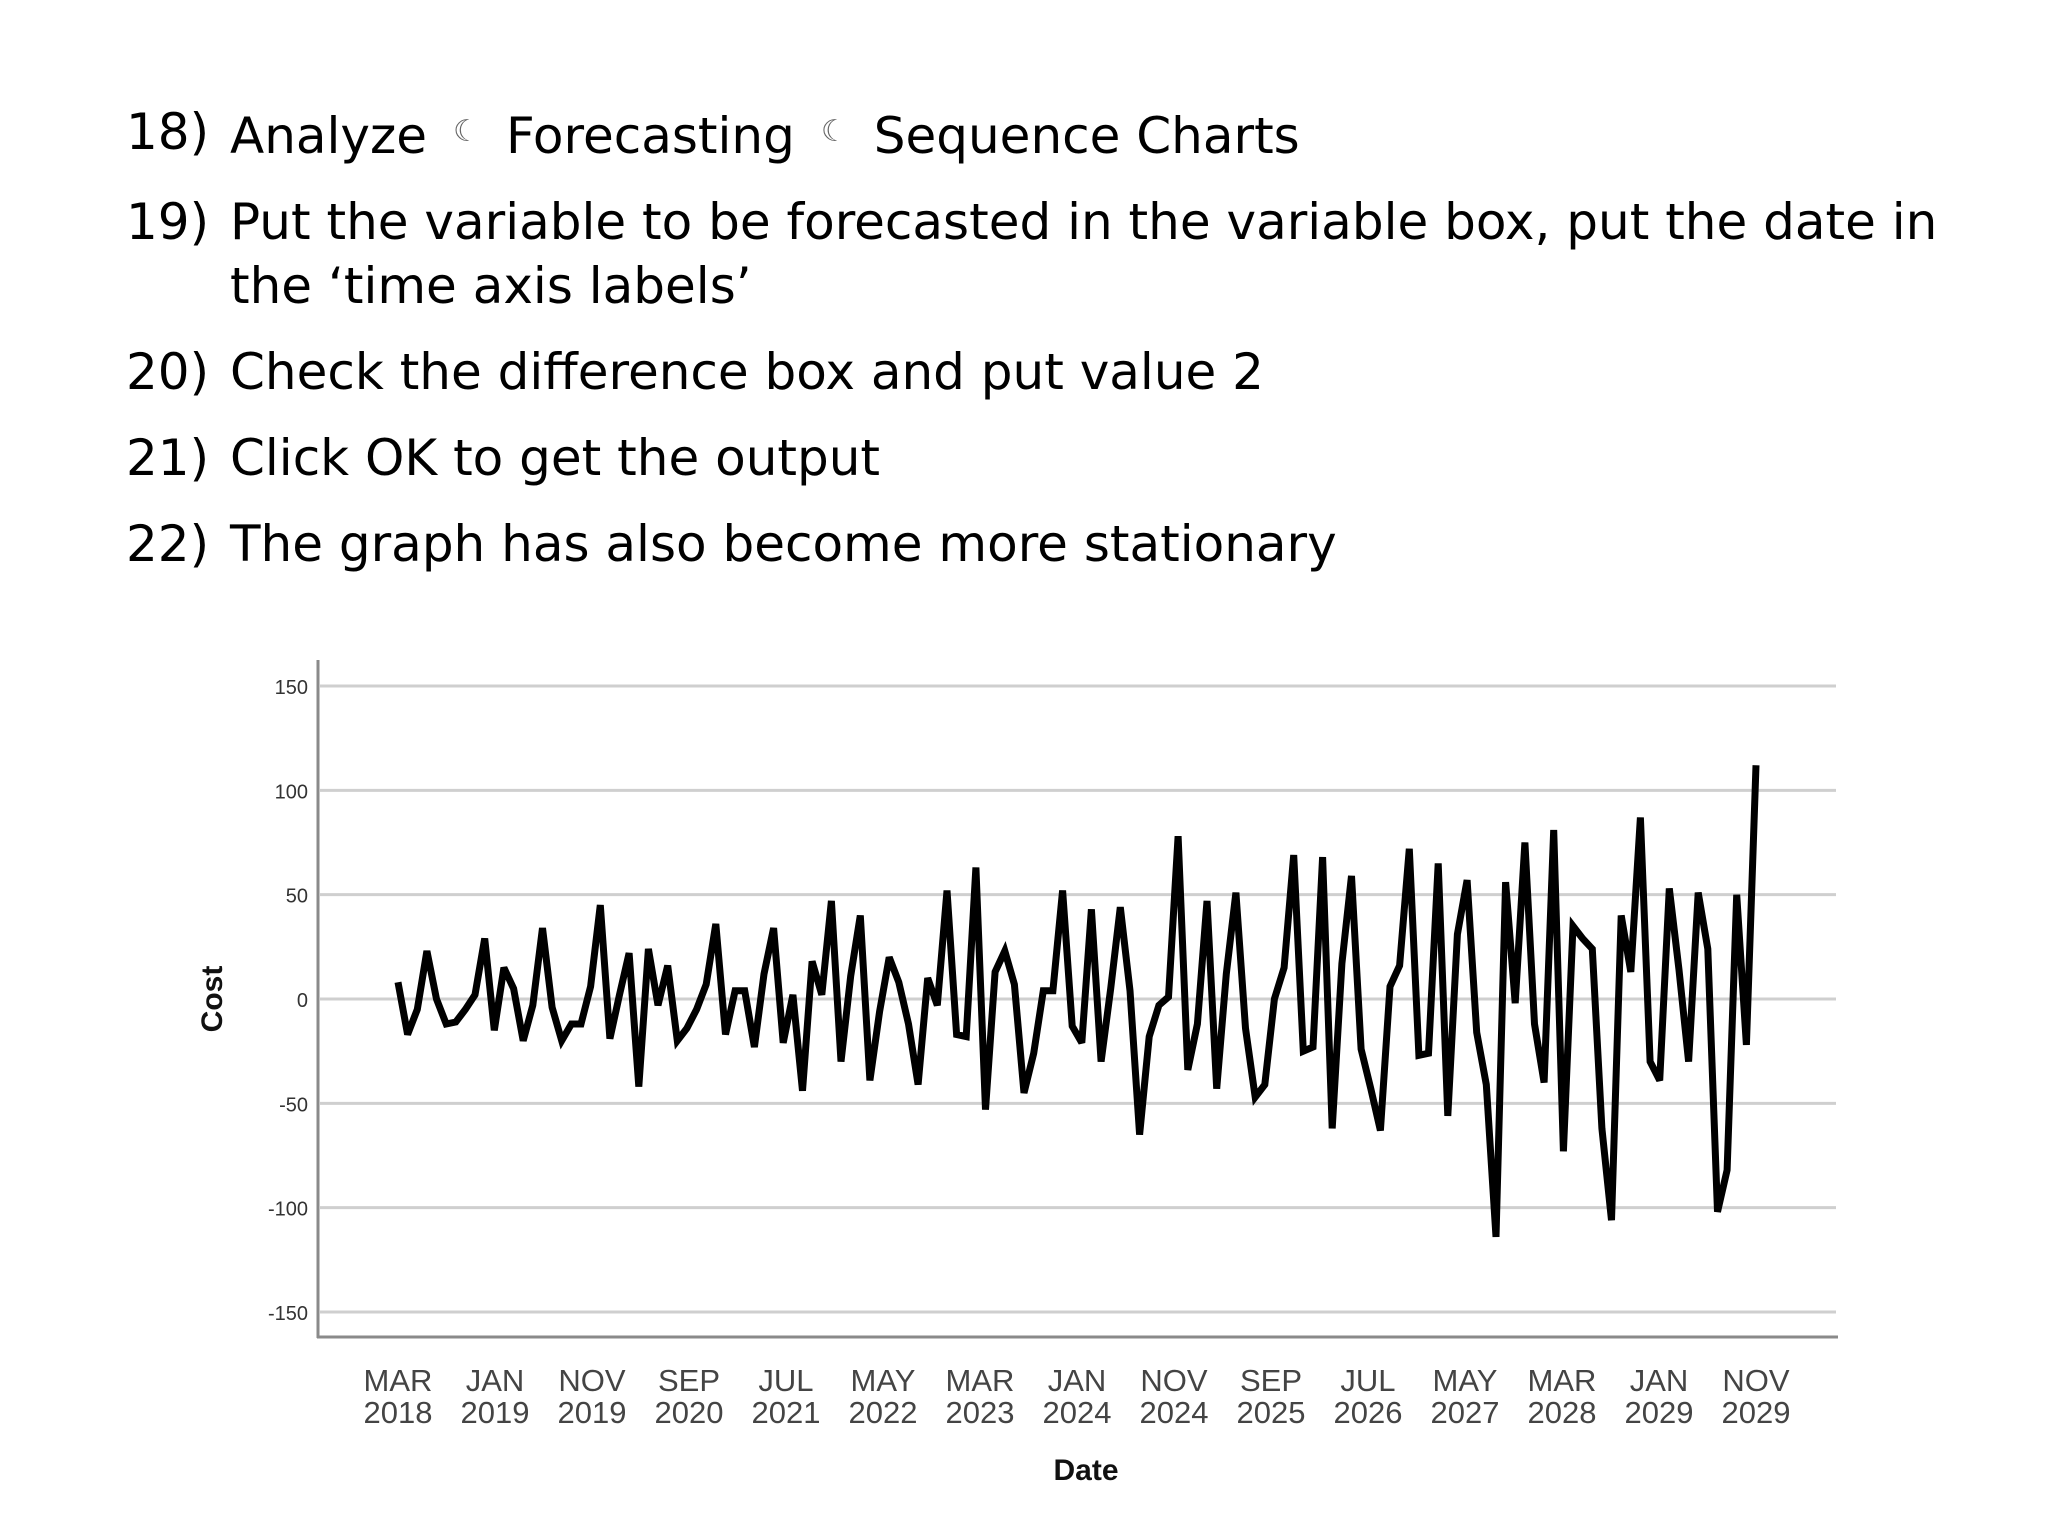  I want to click on step-number: 22), so click(168, 544).